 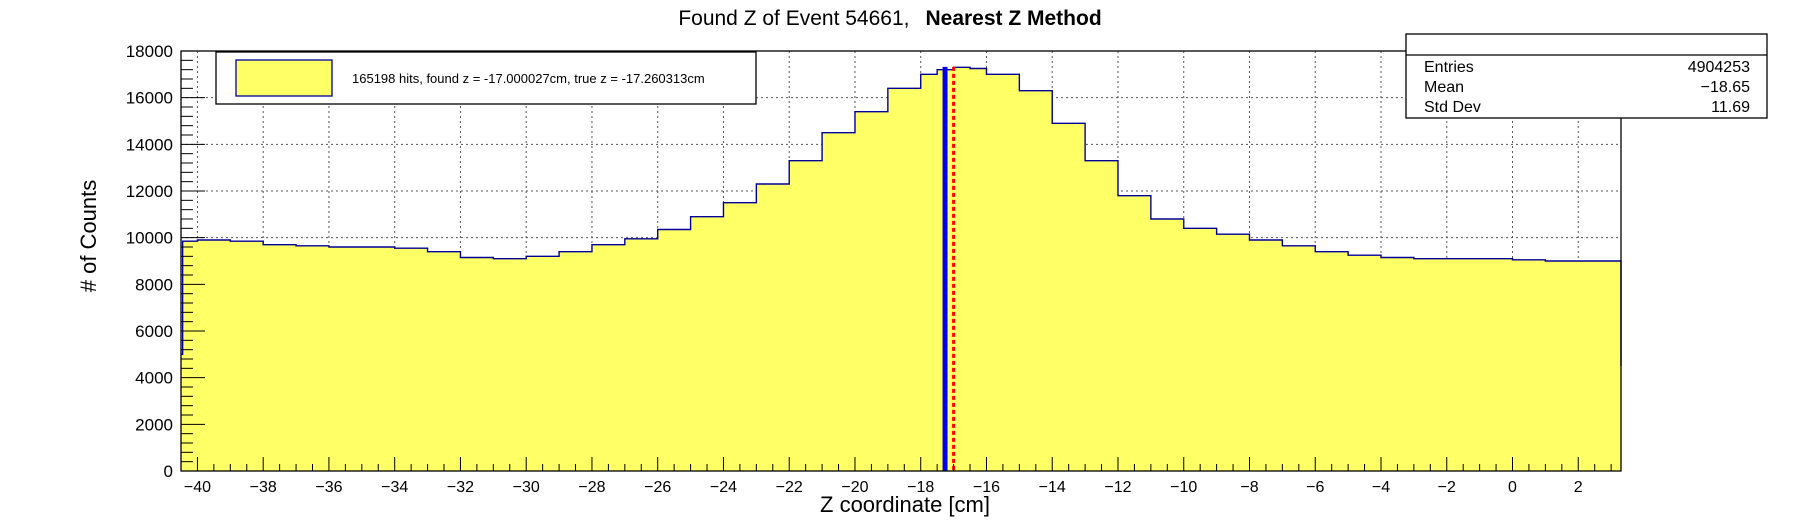 I want to click on x-tick-label: −6, so click(x=1315, y=487).